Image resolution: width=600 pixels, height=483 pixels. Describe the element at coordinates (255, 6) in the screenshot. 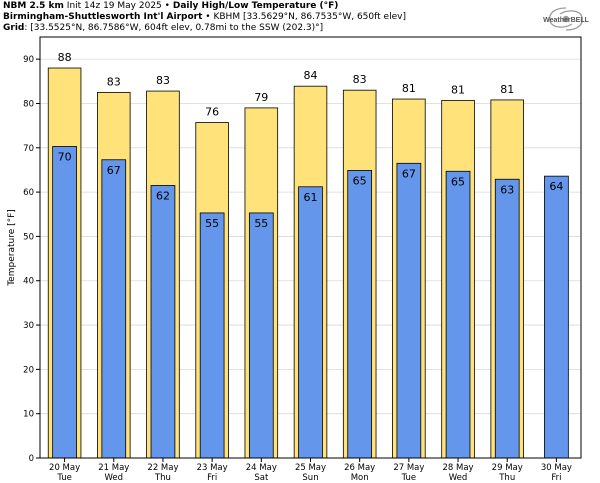

I see `chart-title: Daily High/Low Temperature (°F)` at that location.